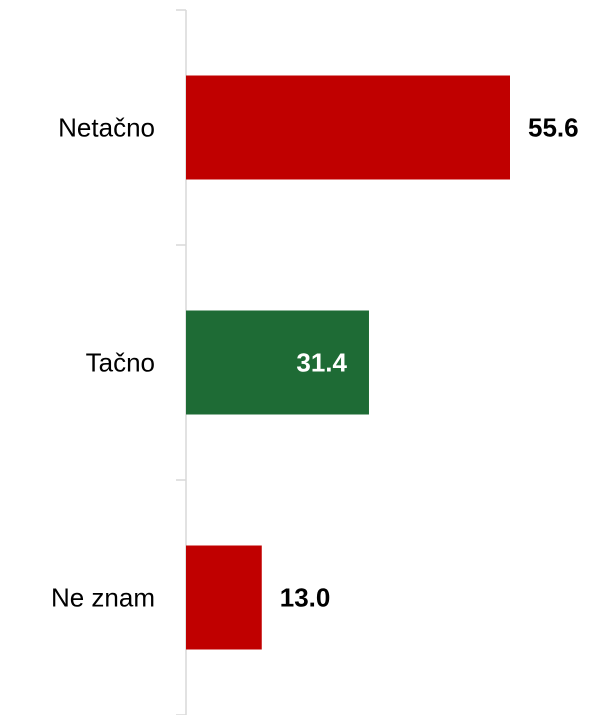 This screenshot has height=715, width=597. What do you see at coordinates (305, 597) in the screenshot?
I see `data-label: 13.0` at bounding box center [305, 597].